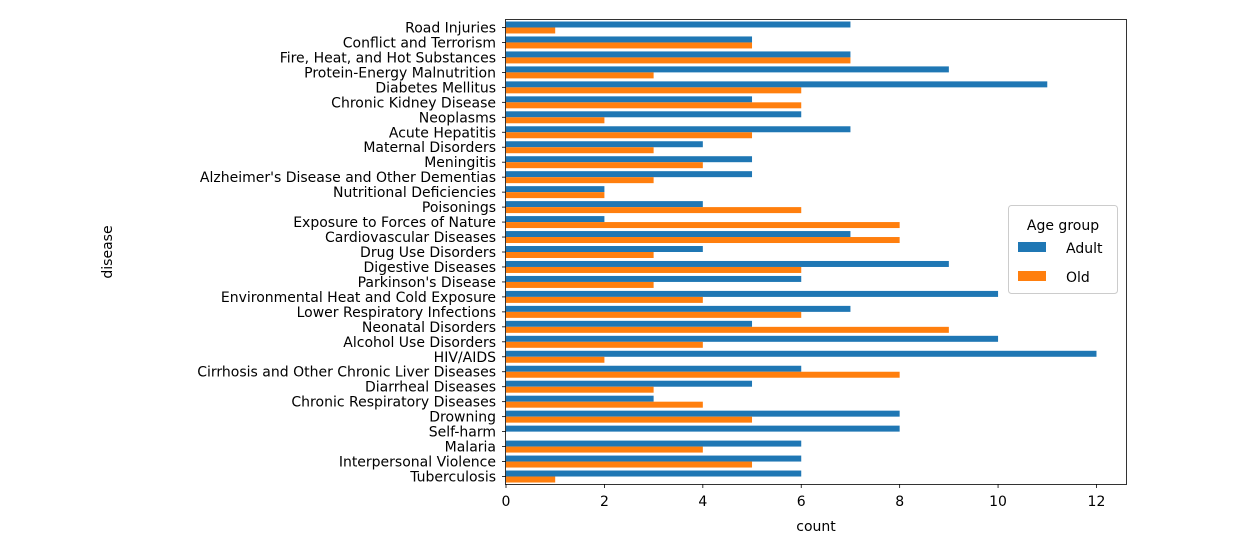 The image size is (1258, 556). Describe the element at coordinates (414, 193) in the screenshot. I see `y-tick-label-nutritional-deficiencies: Nutritional Deficiencies` at that location.